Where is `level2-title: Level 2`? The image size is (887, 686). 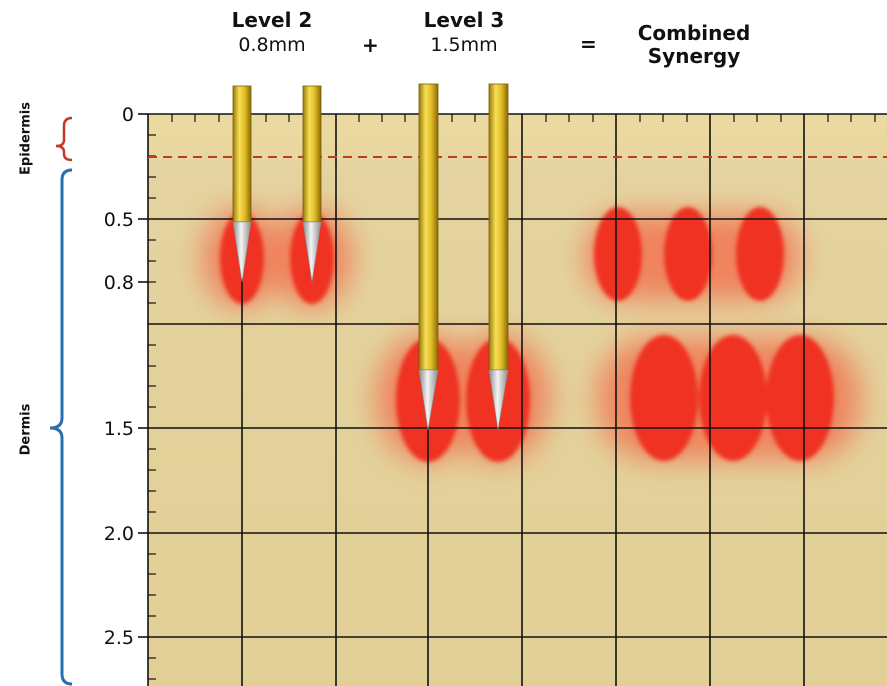 level2-title: Level 2 is located at coordinates (272, 20).